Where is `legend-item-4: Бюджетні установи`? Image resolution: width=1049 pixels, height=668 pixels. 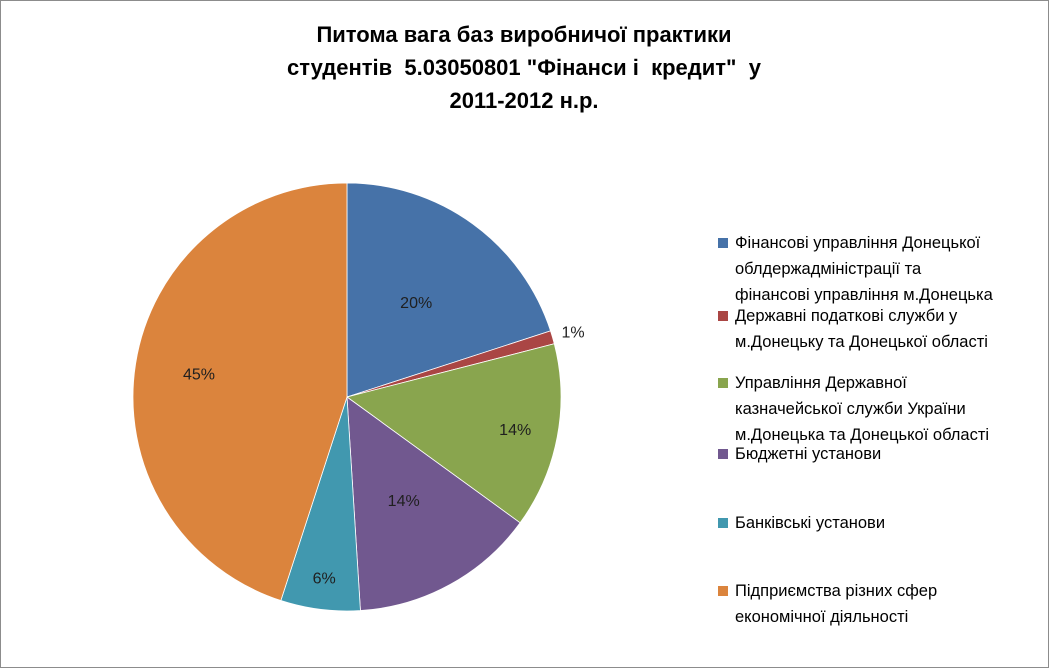 legend-item-4: Бюджетні установи is located at coordinates (880, 454).